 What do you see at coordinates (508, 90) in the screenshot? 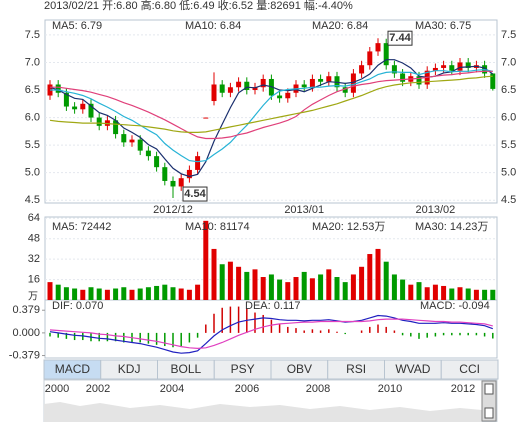
I see `y-tick-label-right: 6.5` at bounding box center [508, 90].